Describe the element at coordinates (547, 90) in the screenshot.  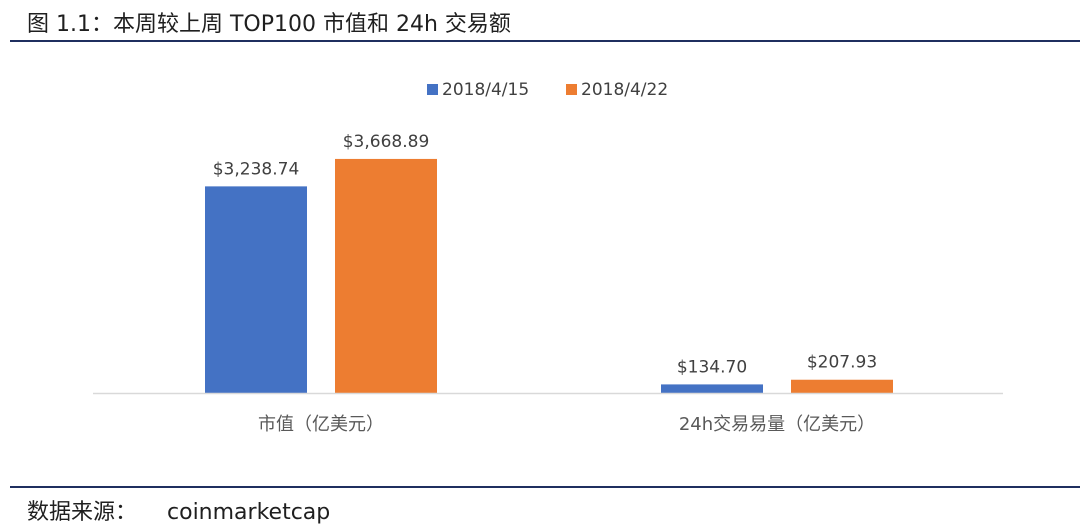
I see `chart-legend: 2018/4/15 2018/4/22` at that location.